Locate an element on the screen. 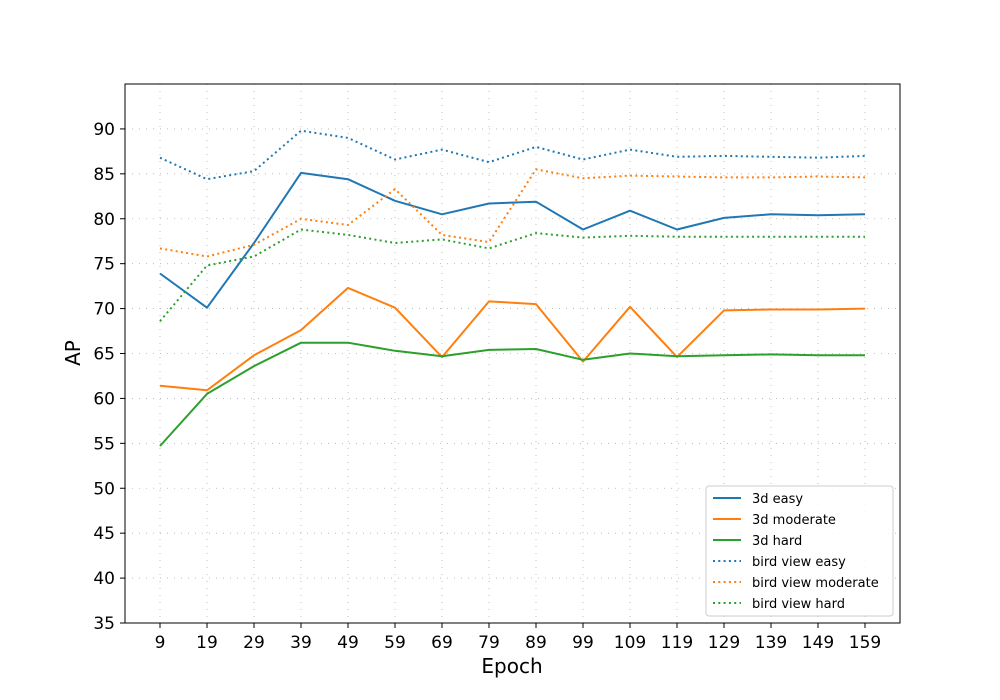 Image resolution: width=1000 pixels, height=700 pixels. x-tick-label: 69 is located at coordinates (442, 643).